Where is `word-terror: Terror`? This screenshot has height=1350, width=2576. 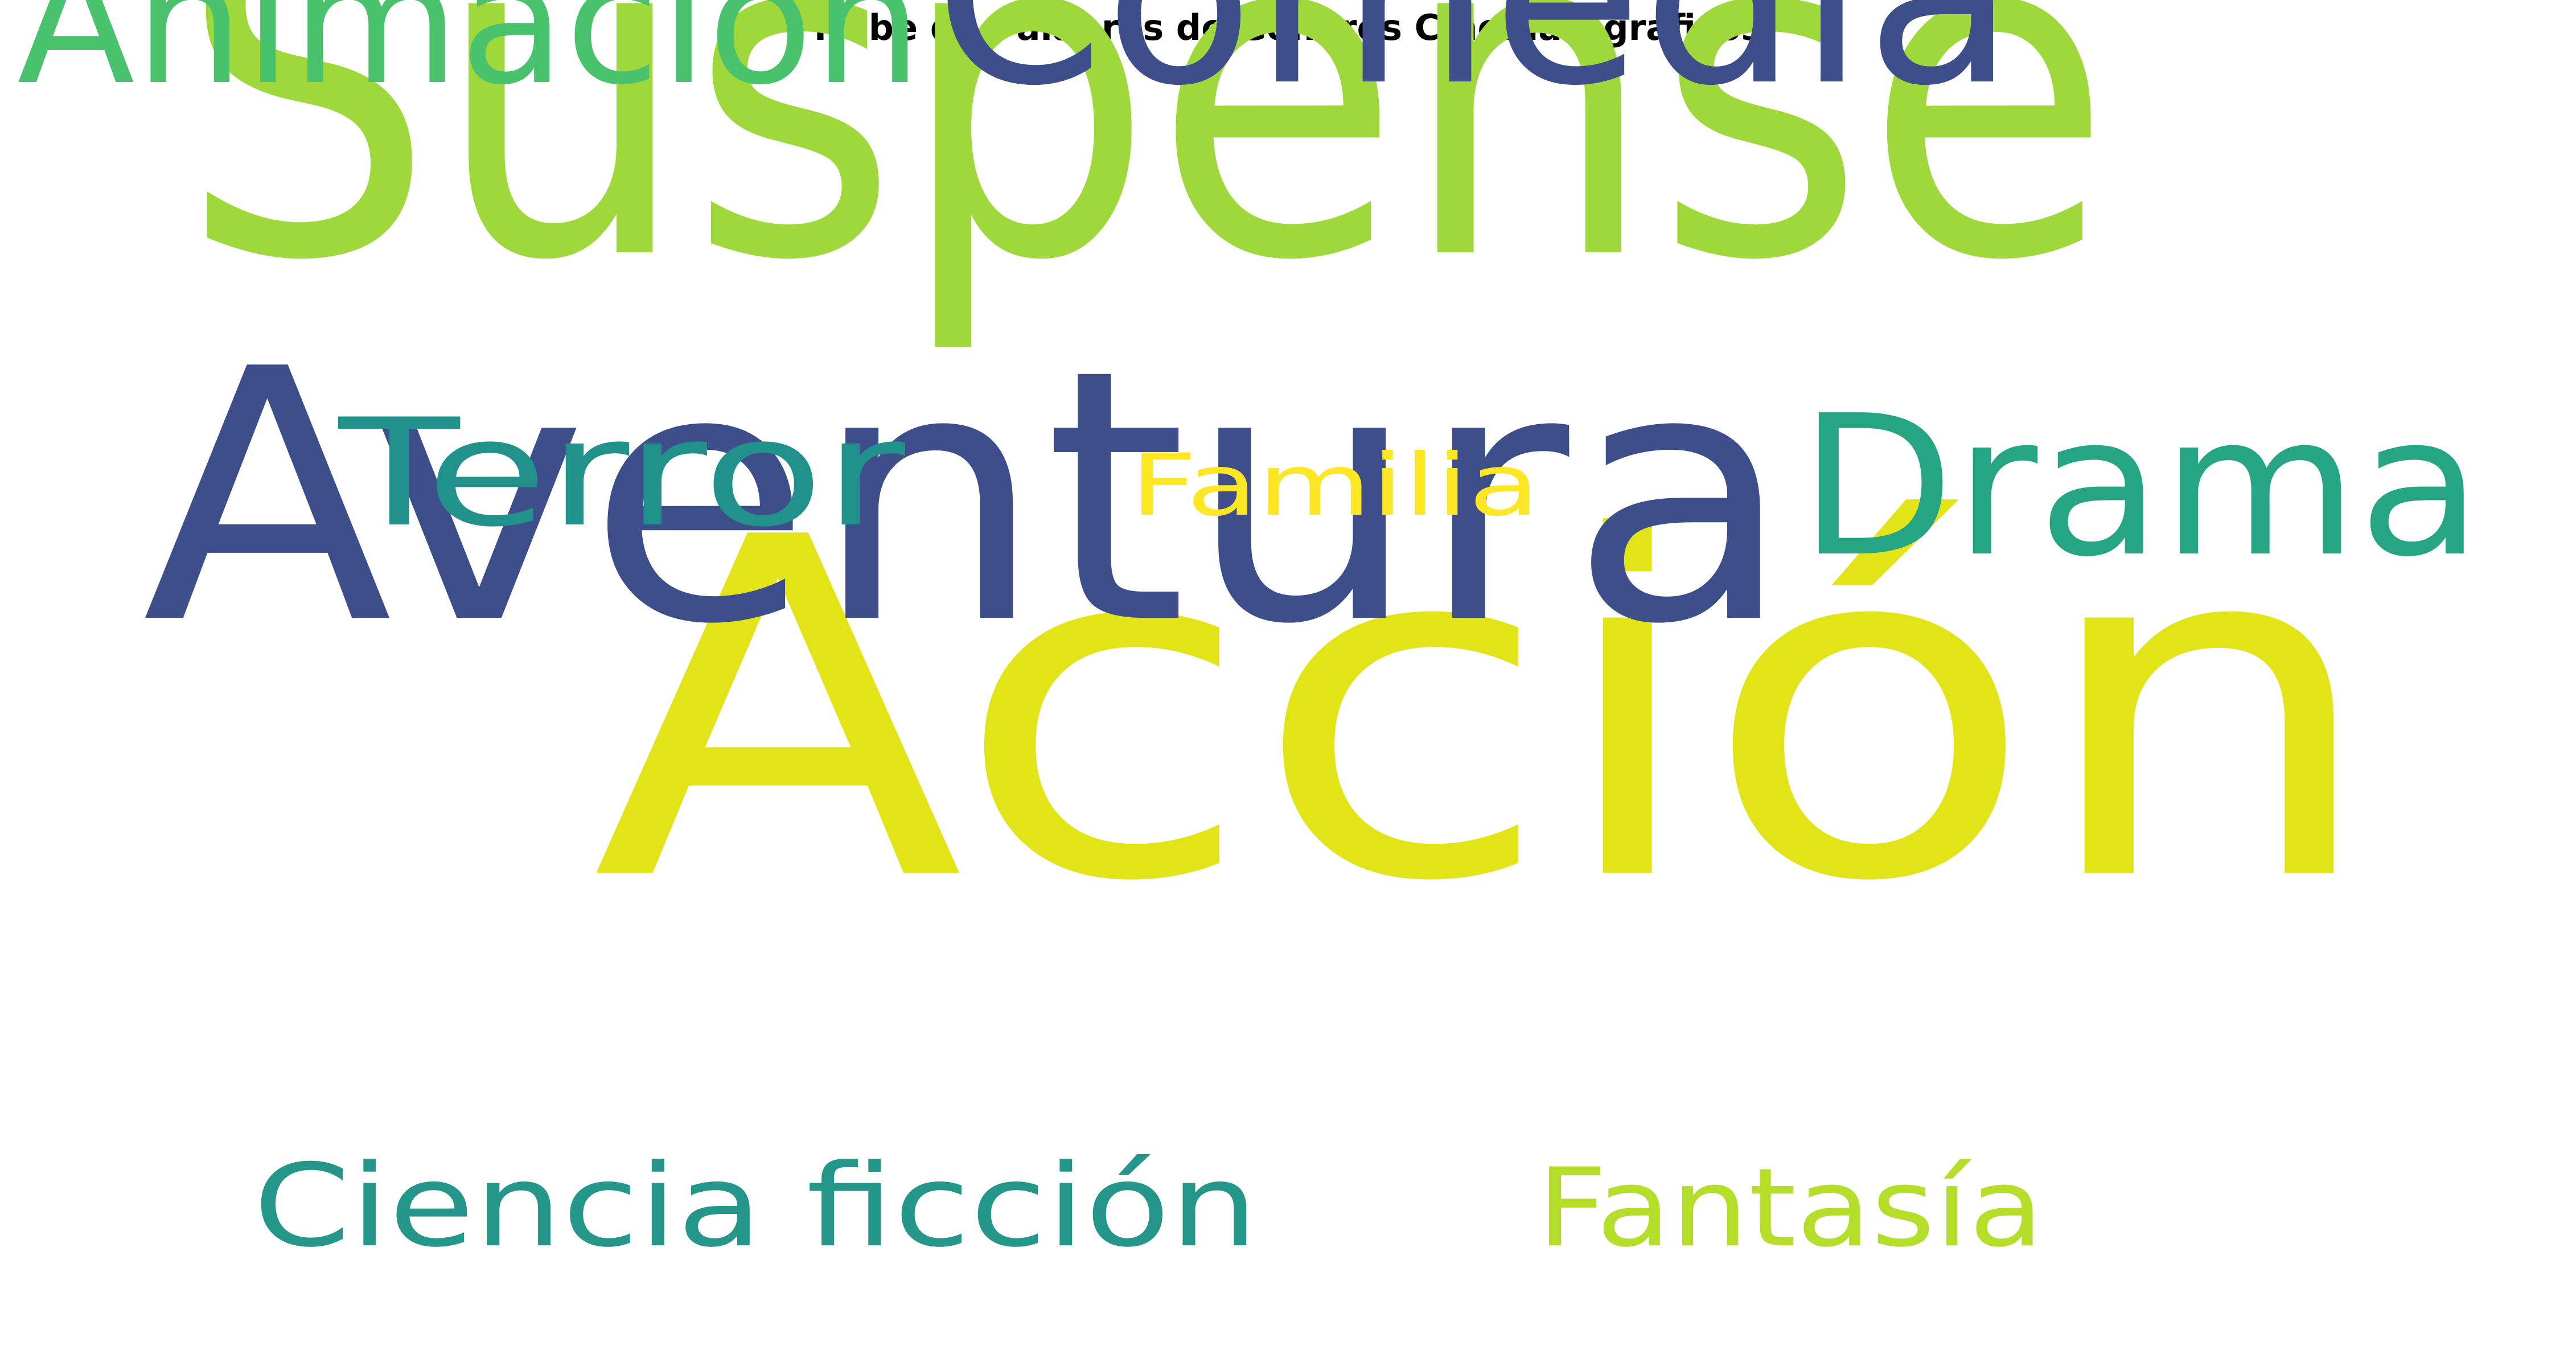 word-terror: Terror is located at coordinates (622, 474).